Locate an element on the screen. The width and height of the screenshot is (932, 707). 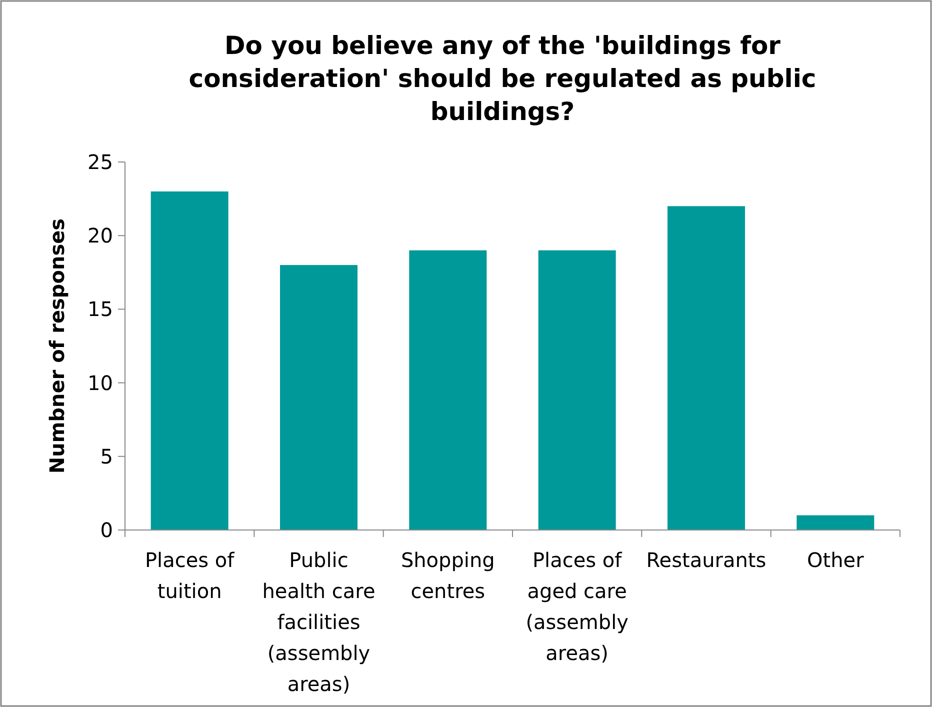
y-tick-label: 15 is located at coordinates (100, 309).